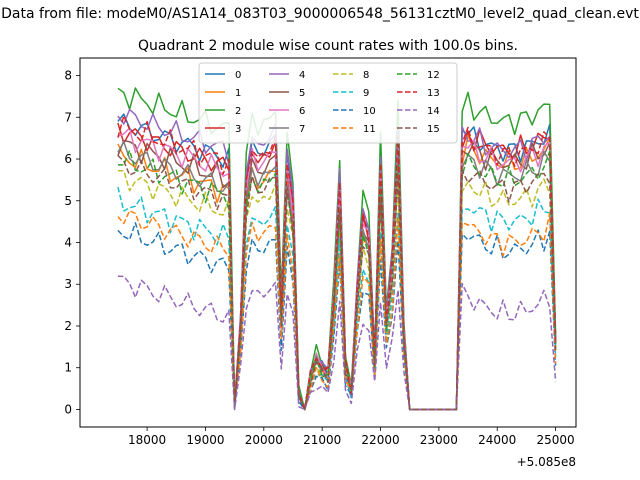 The image size is (640, 480). What do you see at coordinates (322, 440) in the screenshot?
I see `x-tick-label: 21000` at bounding box center [322, 440].